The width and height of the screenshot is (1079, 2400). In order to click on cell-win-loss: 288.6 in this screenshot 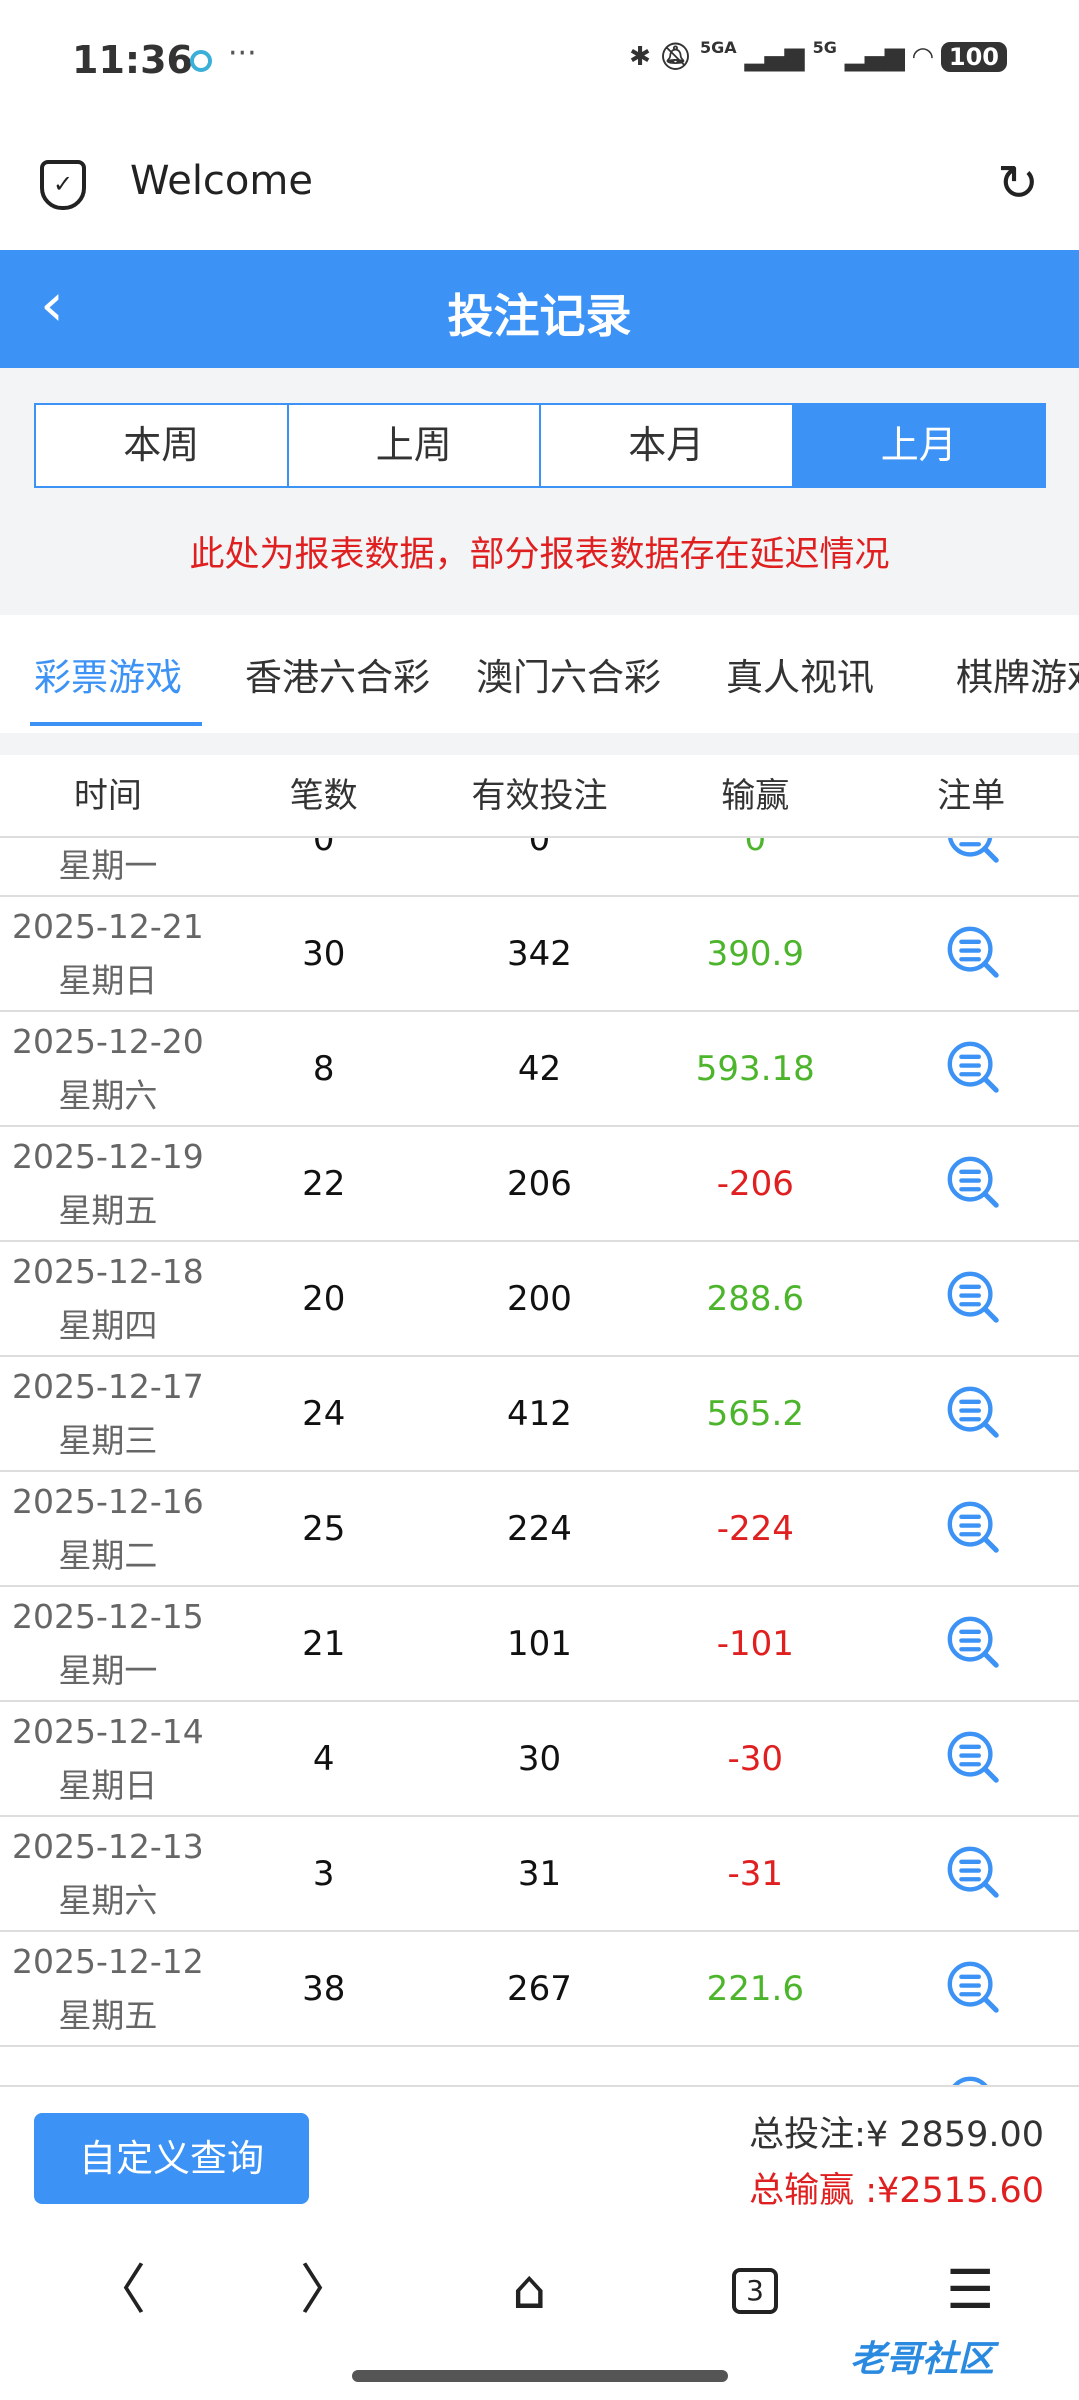, I will do `click(755, 1298)`.